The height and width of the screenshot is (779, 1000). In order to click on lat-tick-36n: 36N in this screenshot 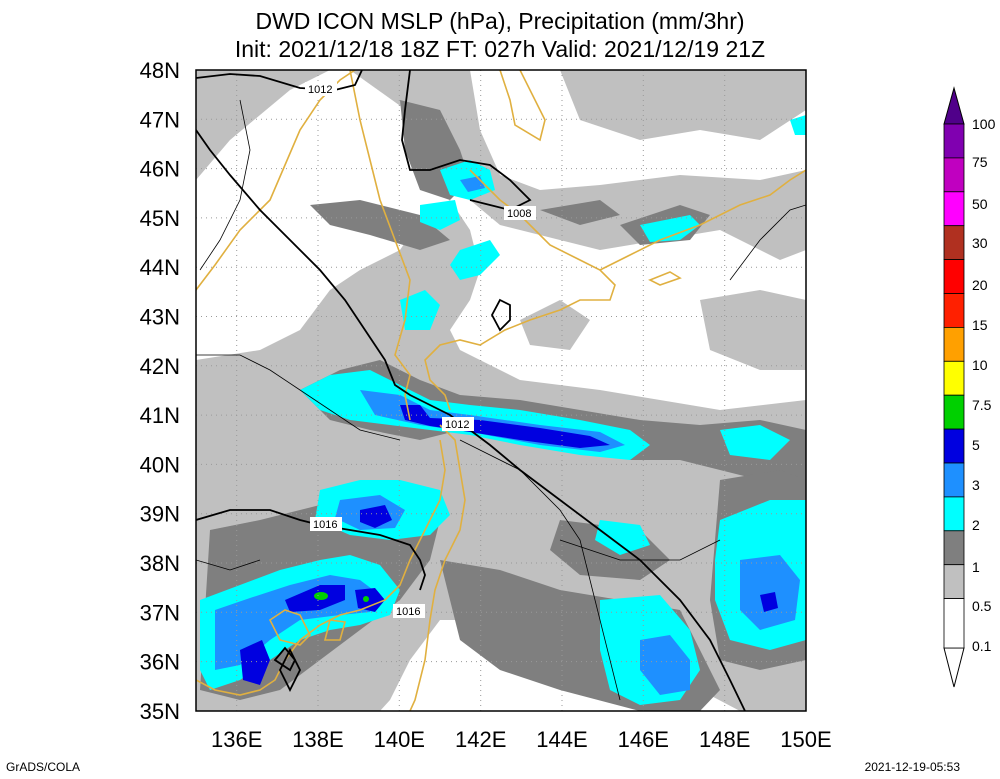, I will do `click(160, 662)`.